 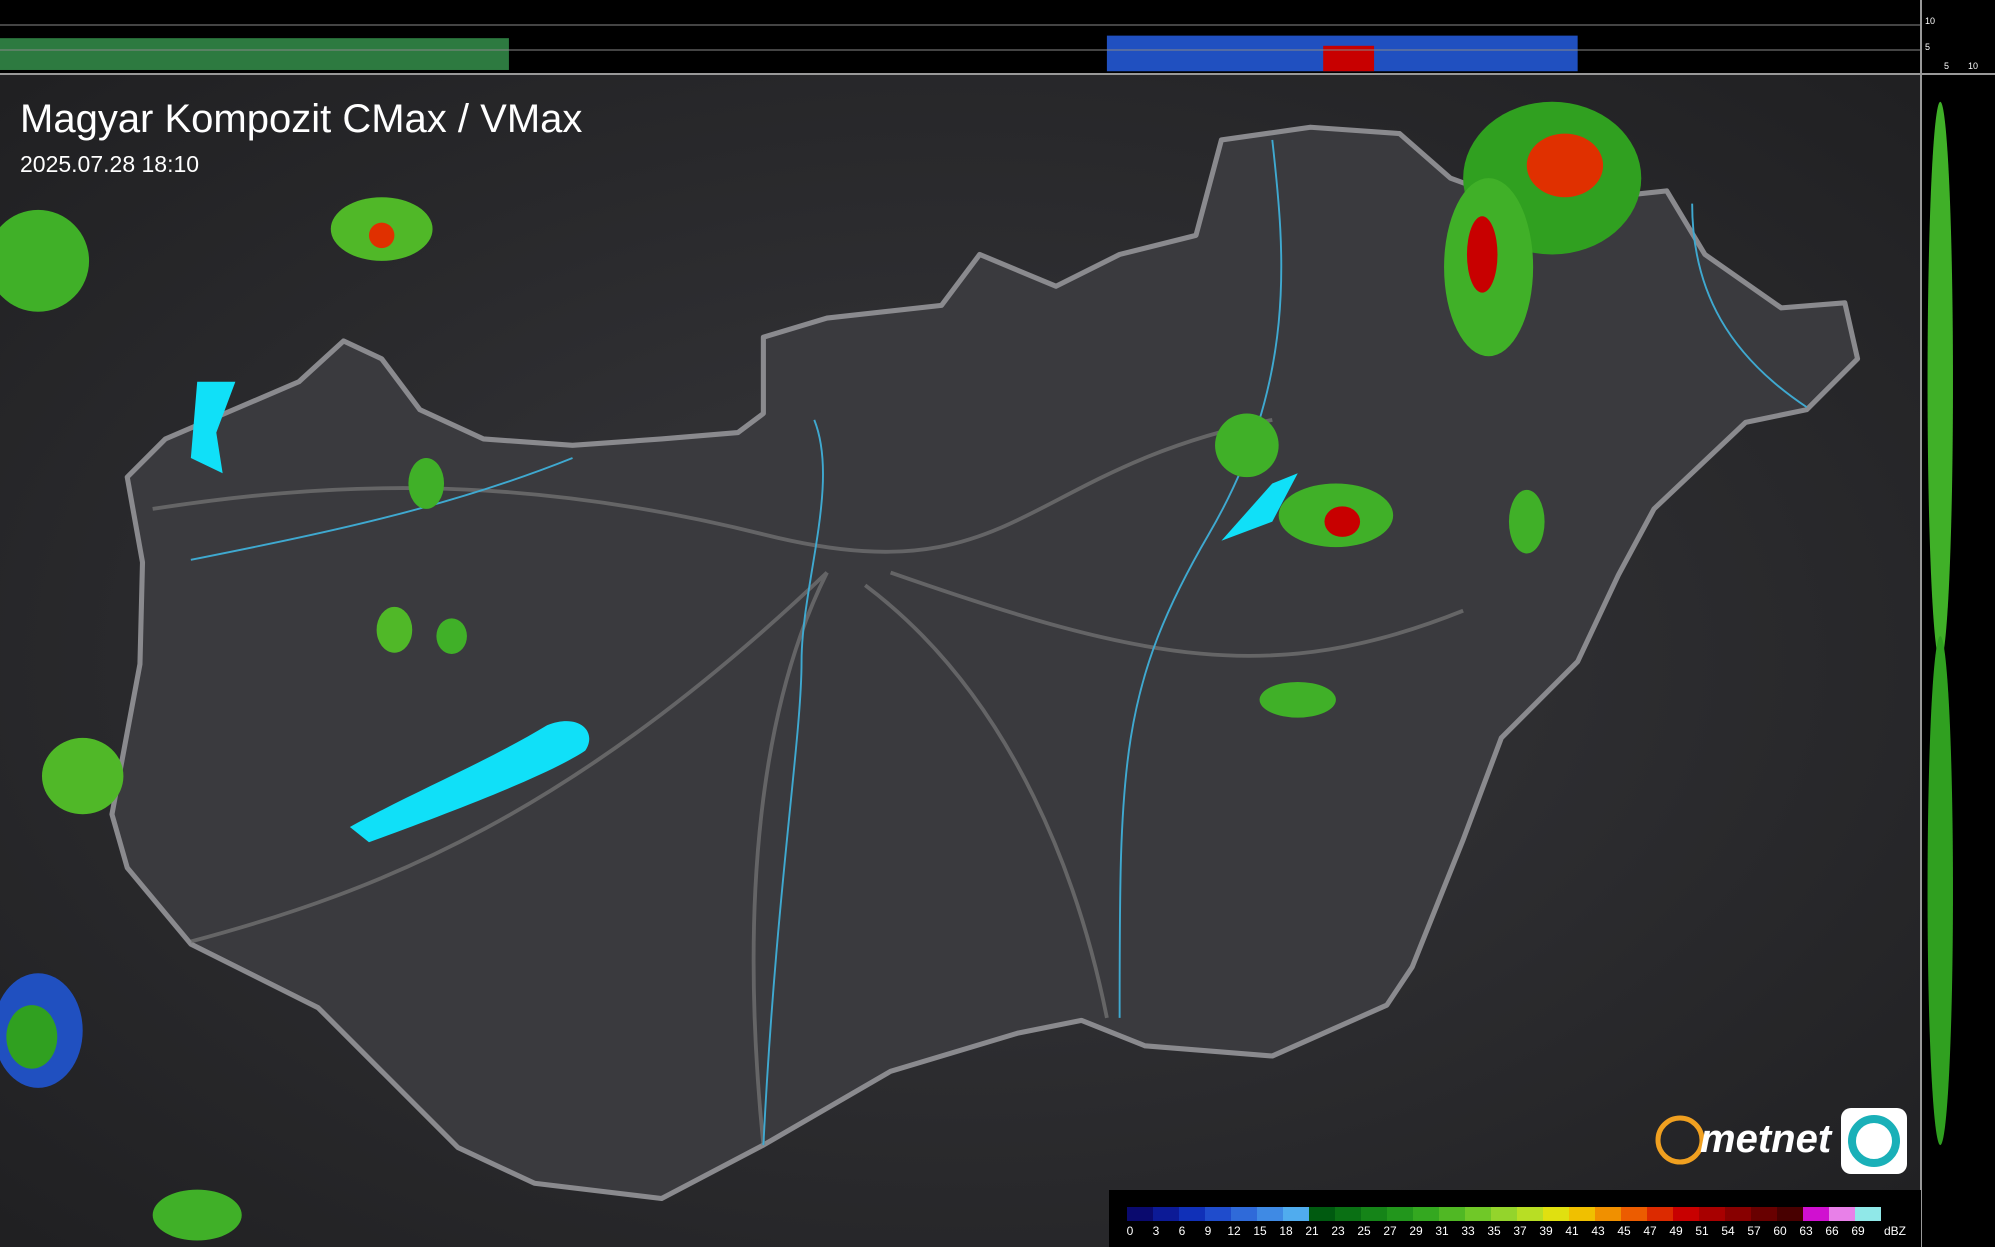 What do you see at coordinates (1208, 1231) in the screenshot?
I see `legend-label: 9` at bounding box center [1208, 1231].